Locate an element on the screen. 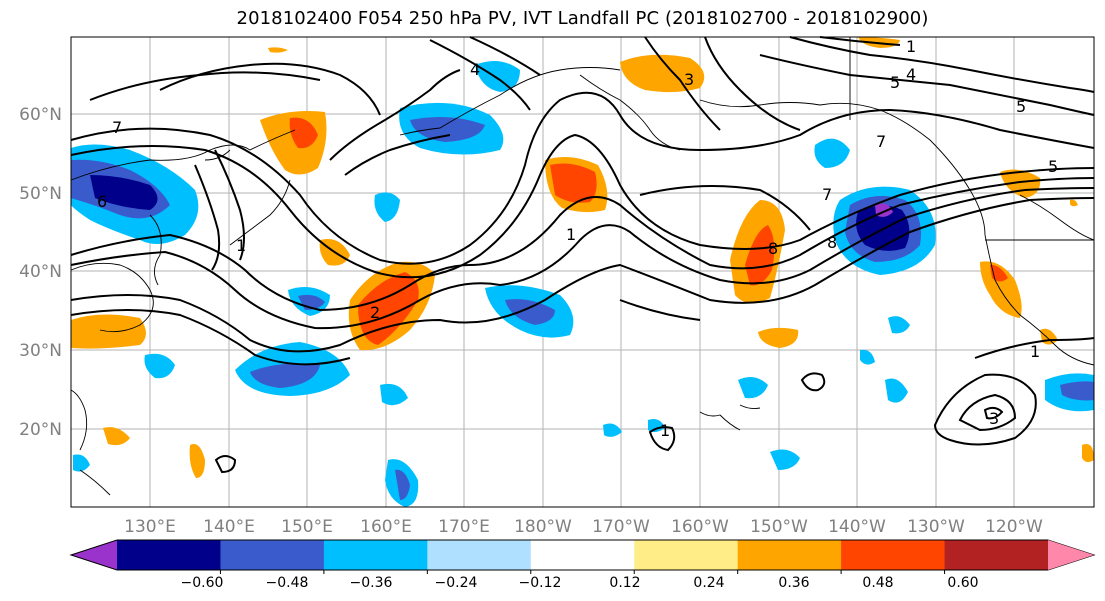 Image resolution: width=1105 pixels, height=601 pixels. lon-label: 150°E is located at coordinates (307, 527).